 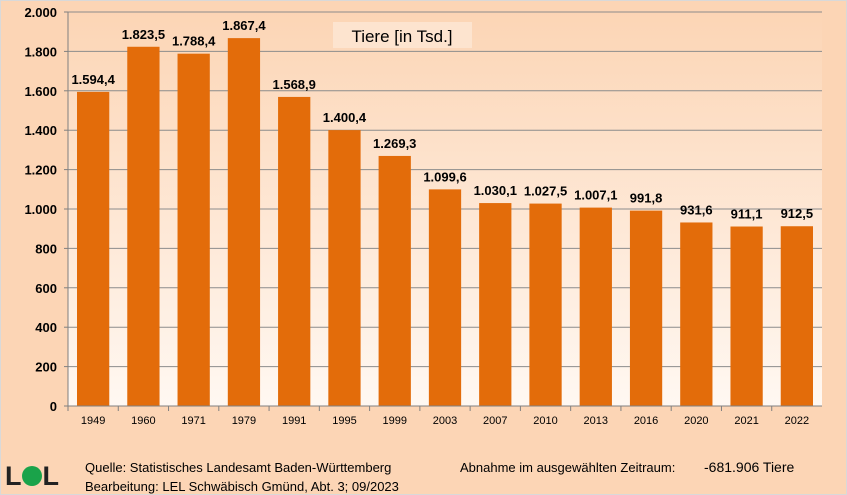 What do you see at coordinates (40, 130) in the screenshot?
I see `y-tick-label: 1.400` at bounding box center [40, 130].